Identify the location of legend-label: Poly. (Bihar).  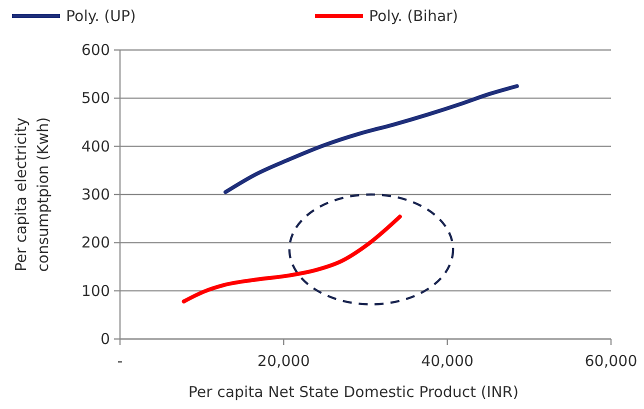
(413, 16).